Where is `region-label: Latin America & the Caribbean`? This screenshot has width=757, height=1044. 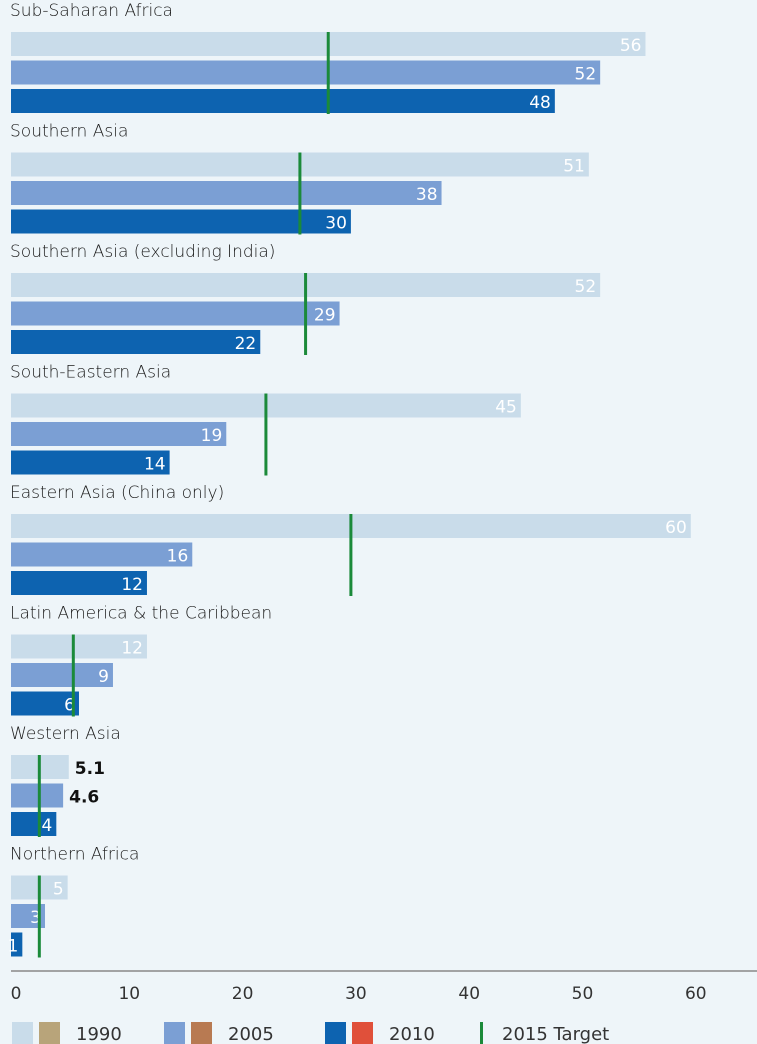
region-label: Latin America & the Caribbean is located at coordinates (141, 614).